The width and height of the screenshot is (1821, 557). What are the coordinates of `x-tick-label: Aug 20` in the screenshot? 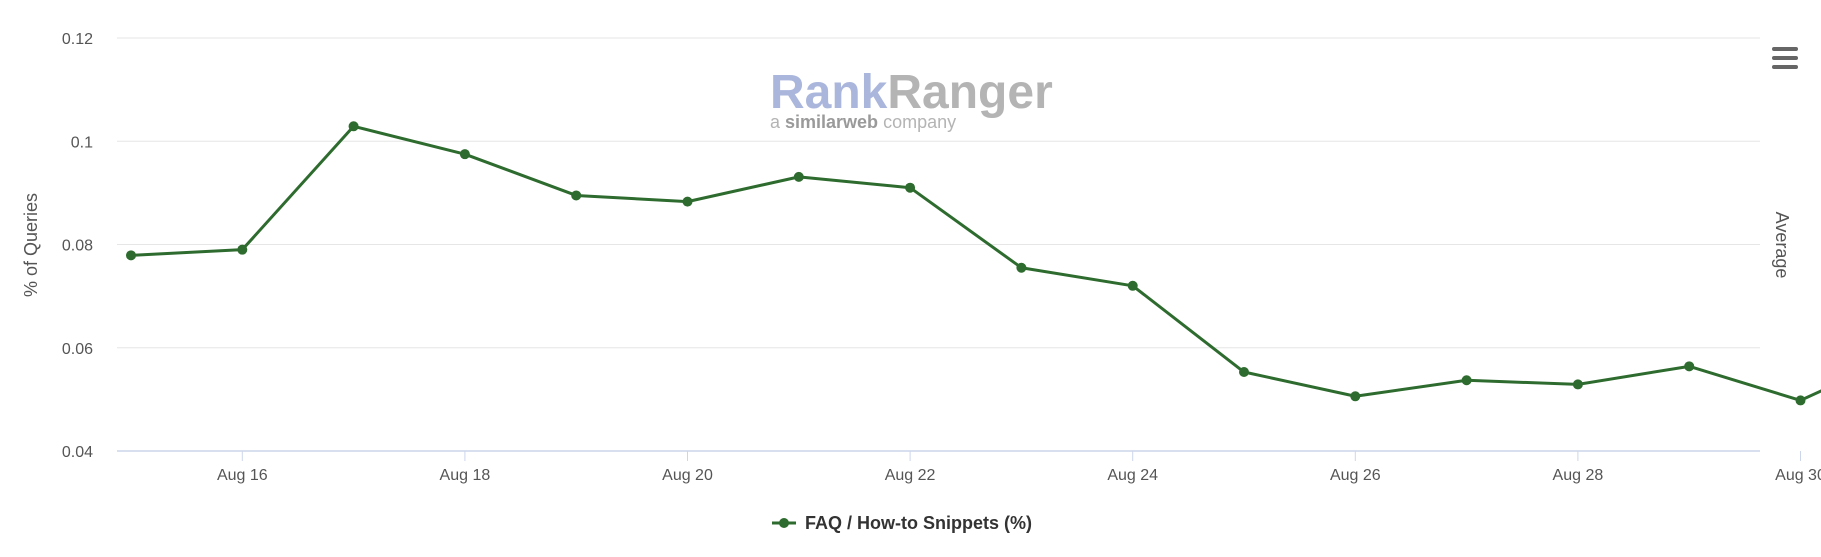 It's located at (687, 475).